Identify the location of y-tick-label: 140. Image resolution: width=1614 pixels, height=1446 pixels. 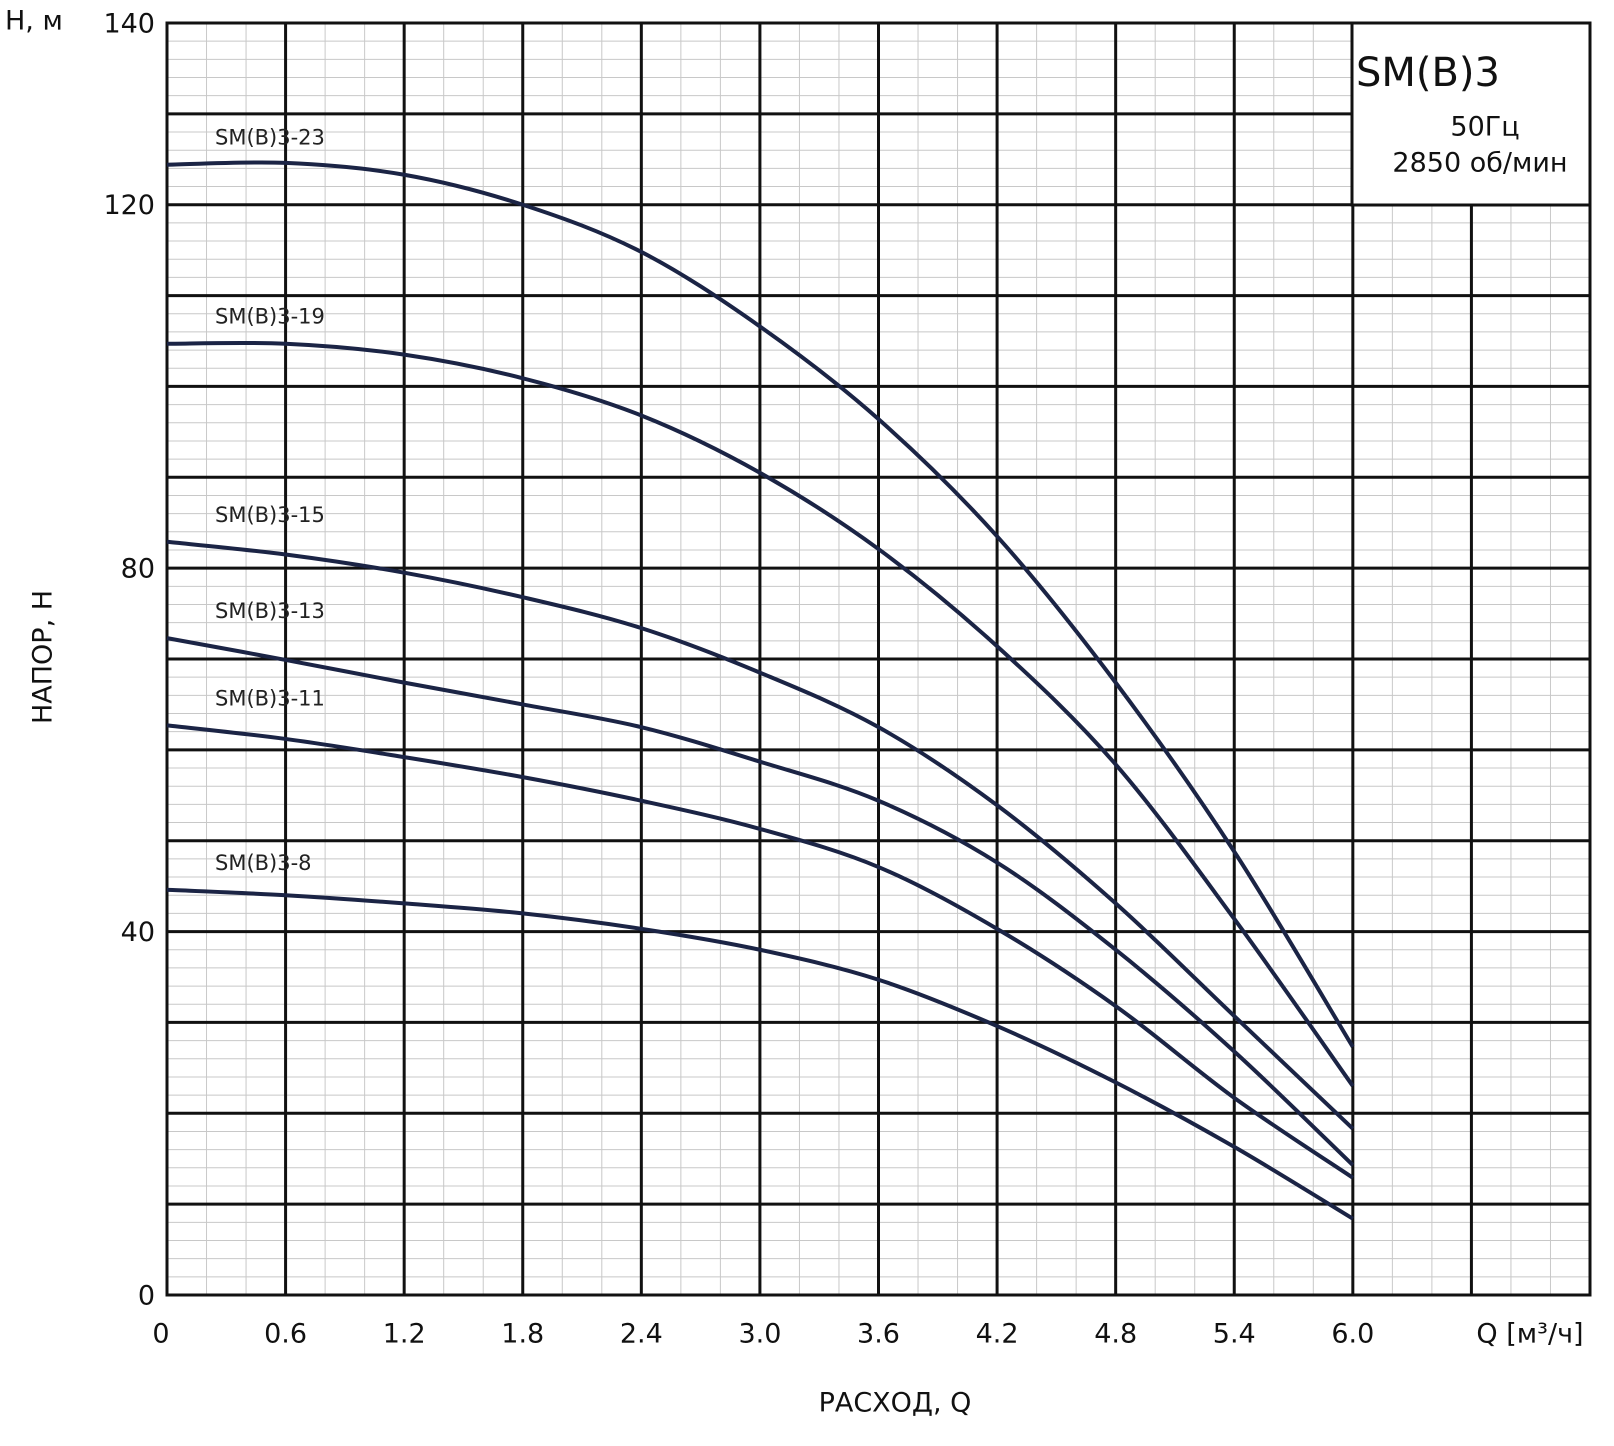
(129, 24).